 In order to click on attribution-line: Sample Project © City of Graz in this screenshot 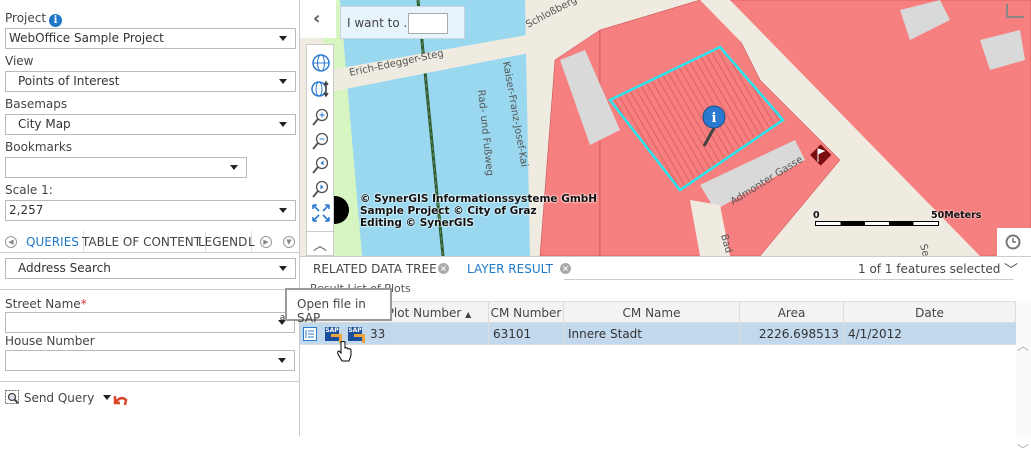, I will do `click(448, 211)`.